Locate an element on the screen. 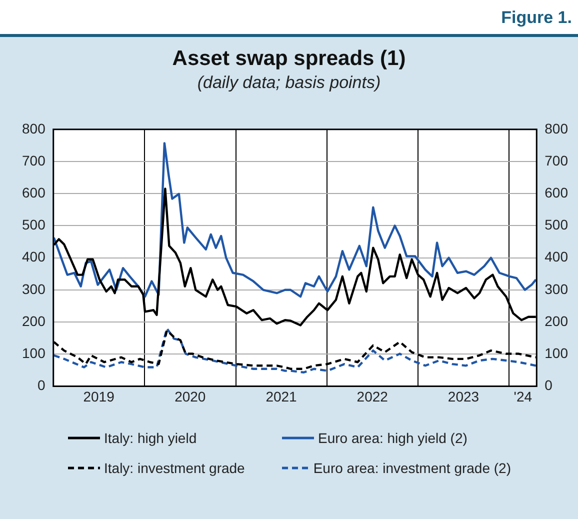  y-tick-label: 300 is located at coordinates (34, 288).